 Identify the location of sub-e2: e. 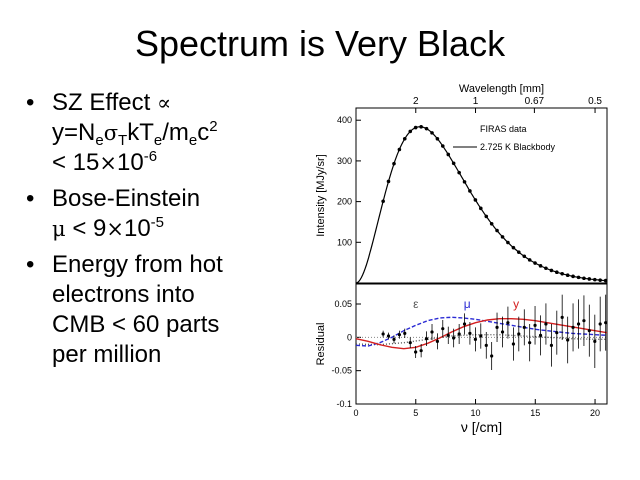
(158, 140).